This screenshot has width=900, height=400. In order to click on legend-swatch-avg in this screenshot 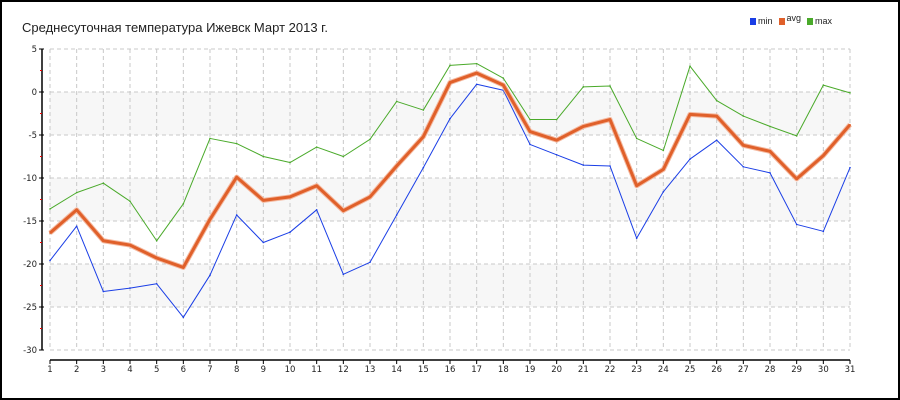, I will do `click(781, 21)`.